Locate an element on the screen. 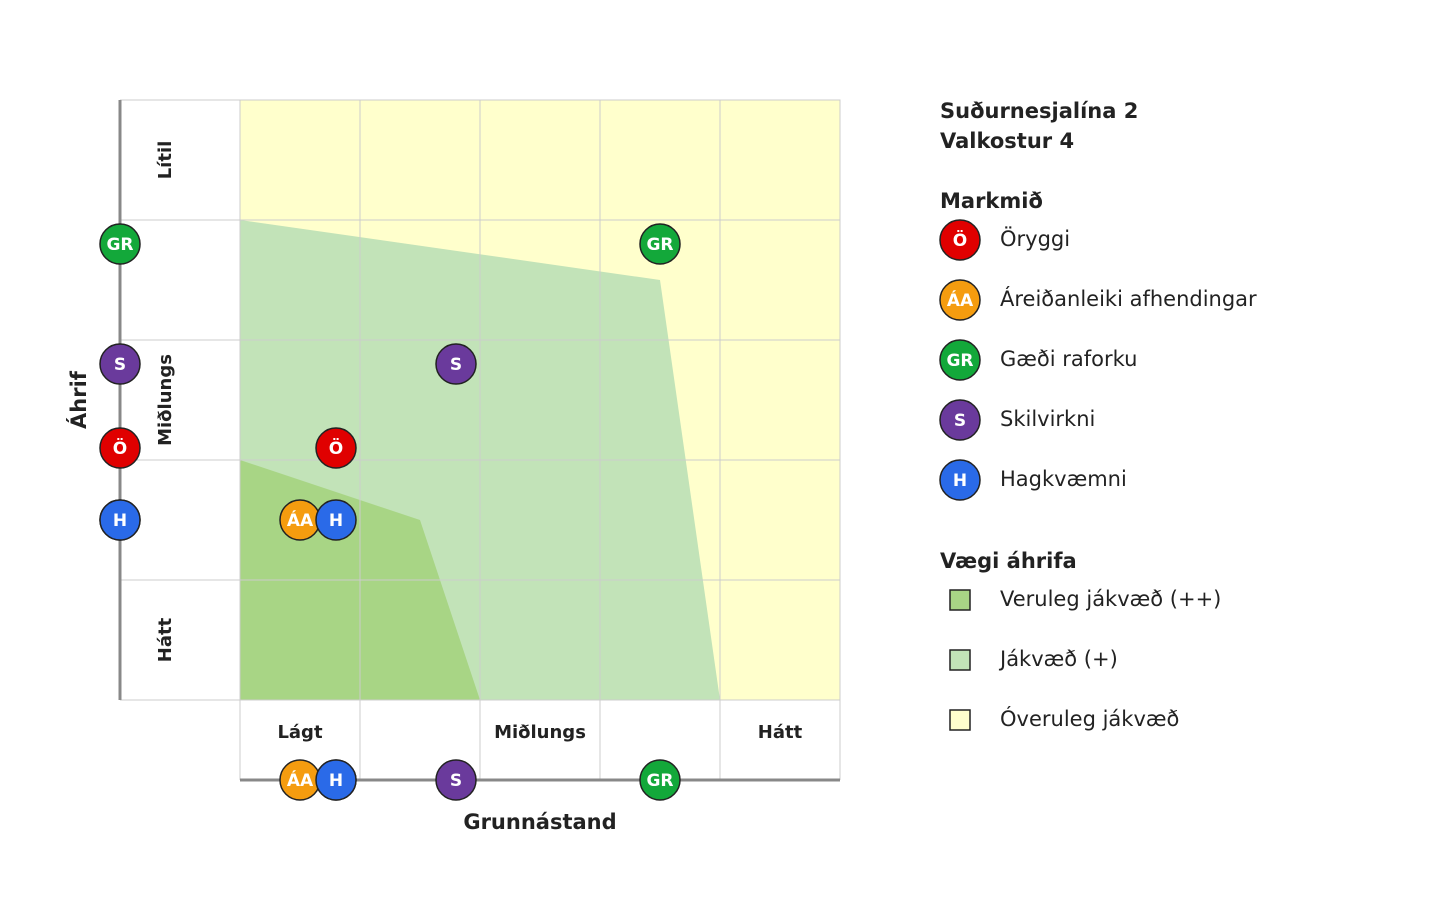 This screenshot has width=1440, height=900. legend-label: Veruleg jákvæð (++) is located at coordinates (1110, 599).